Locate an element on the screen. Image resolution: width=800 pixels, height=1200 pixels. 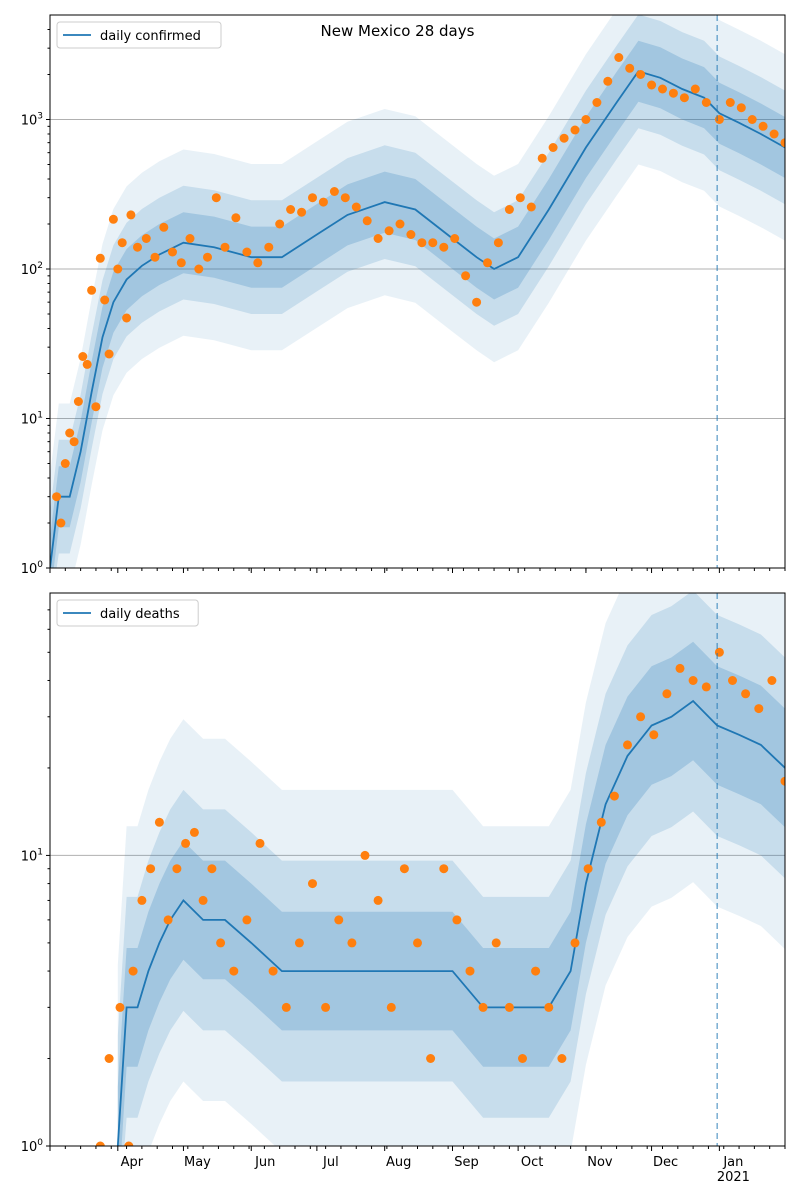
legend-label: daily deaths is located at coordinates (140, 614).